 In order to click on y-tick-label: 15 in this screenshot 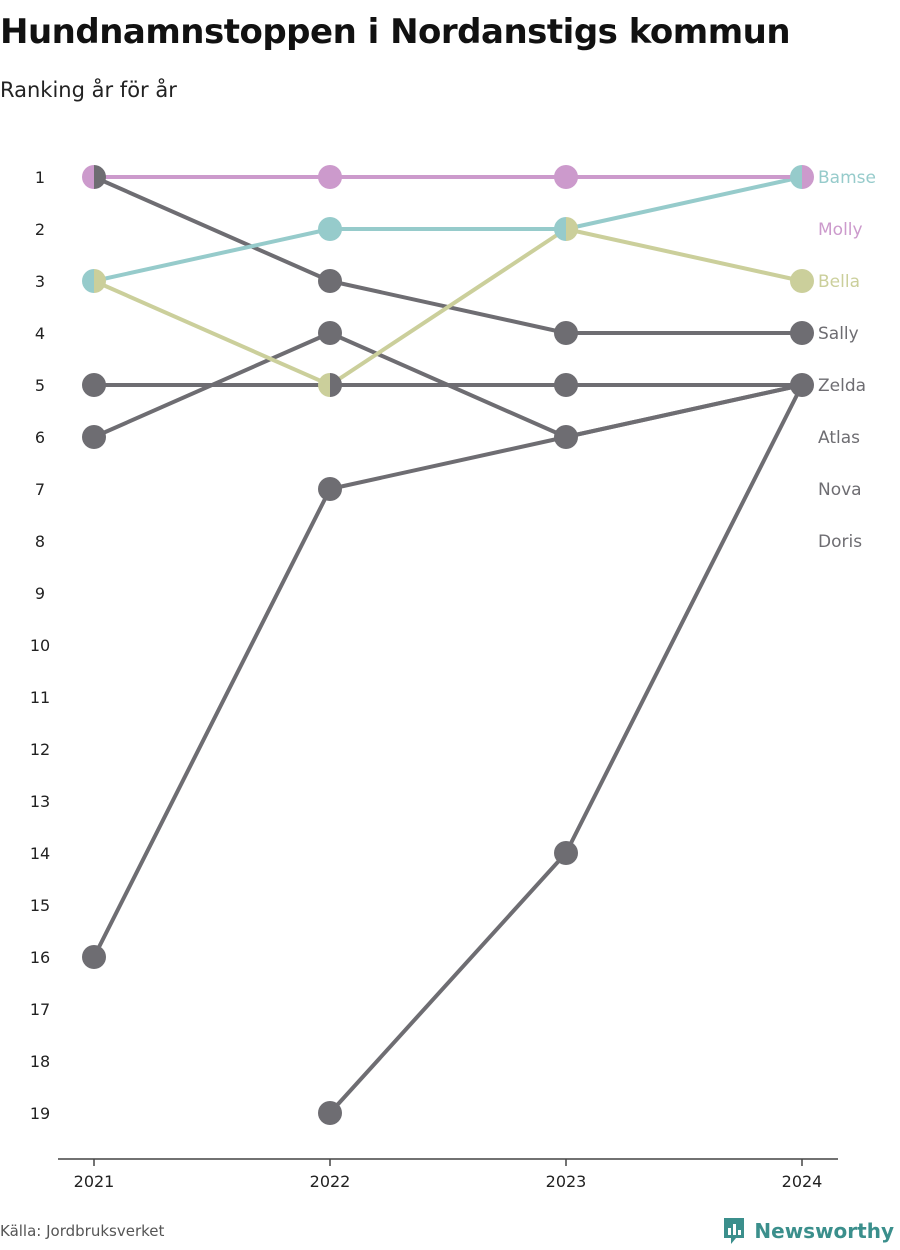, I will do `click(40, 905)`.